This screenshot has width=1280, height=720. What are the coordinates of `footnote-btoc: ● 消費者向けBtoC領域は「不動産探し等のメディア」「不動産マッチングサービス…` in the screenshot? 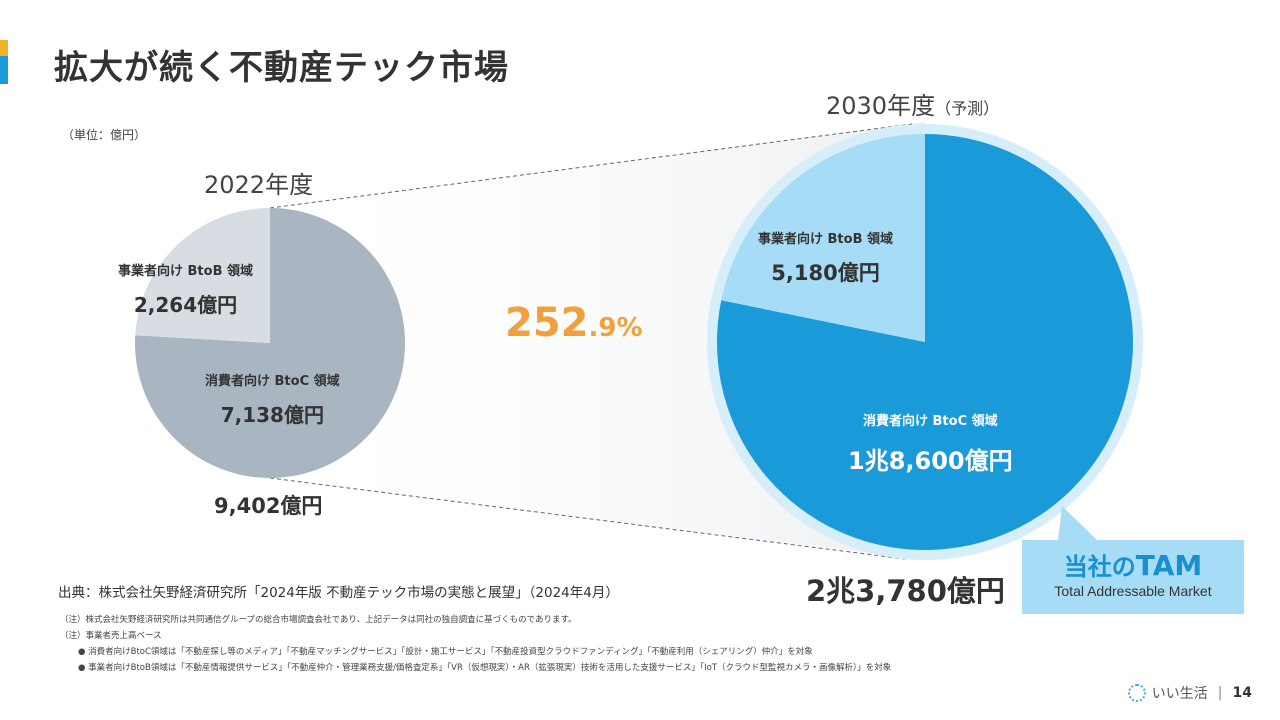 It's located at (445, 652).